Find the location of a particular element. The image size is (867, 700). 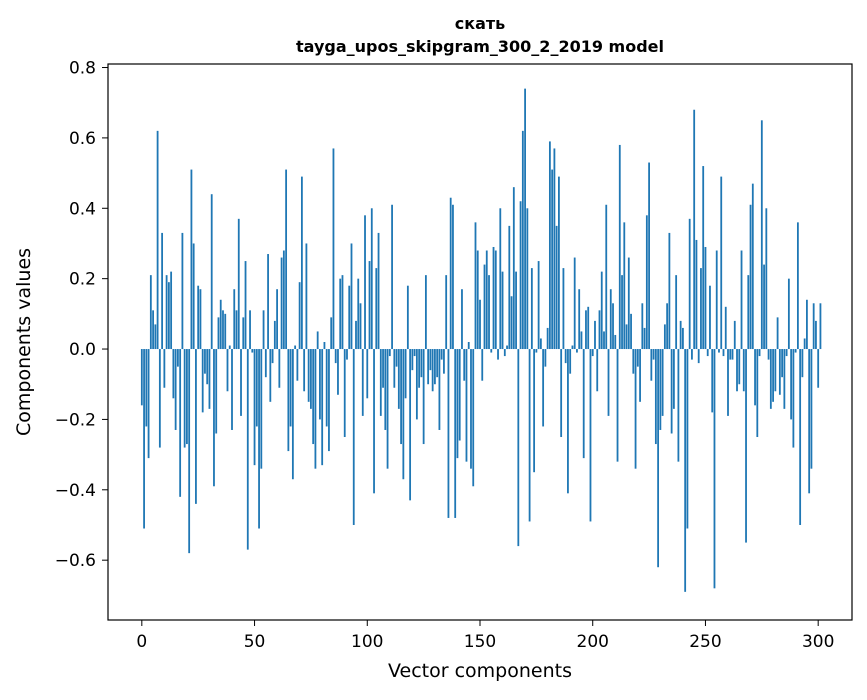

x-axis-label: Vector components is located at coordinates (480, 671).